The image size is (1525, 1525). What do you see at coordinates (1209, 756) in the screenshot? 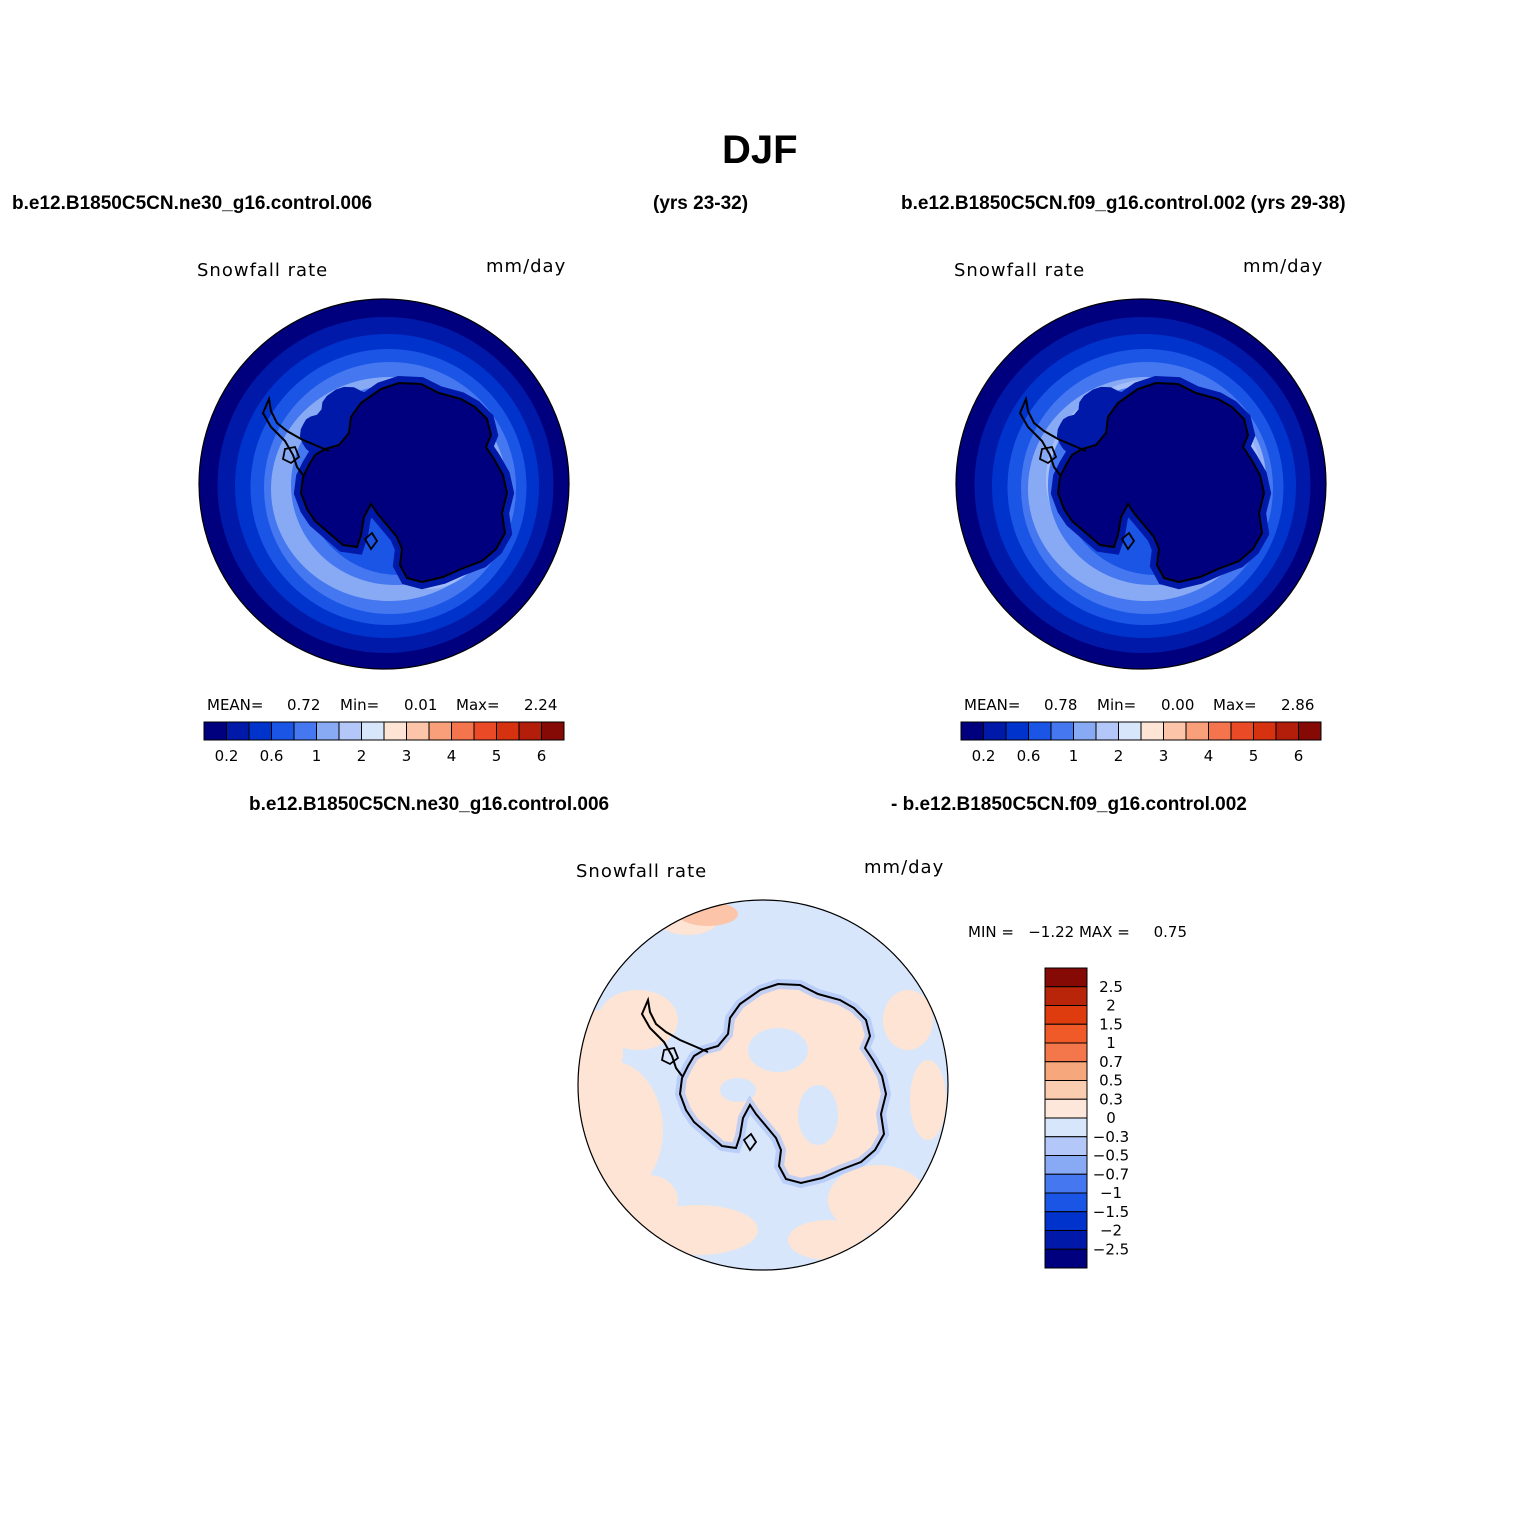
I see `colorbar-tick-label: 4` at bounding box center [1209, 756].